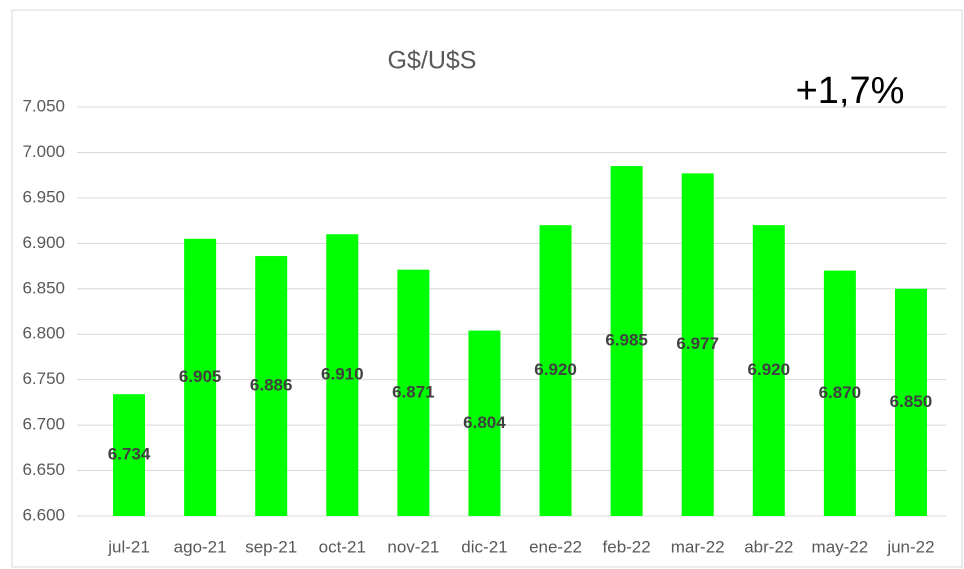  Describe the element at coordinates (342, 546) in the screenshot. I see `x-tick-label: oct-21` at that location.